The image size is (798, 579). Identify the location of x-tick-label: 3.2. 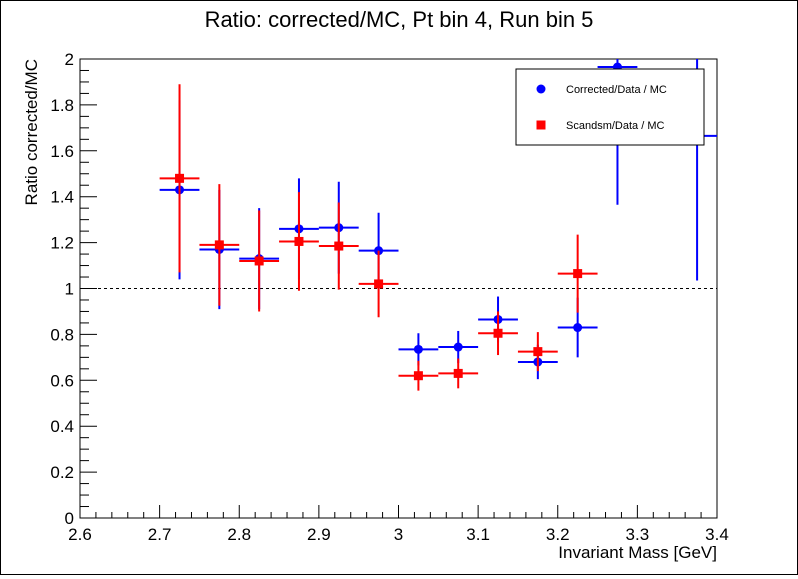
(558, 534).